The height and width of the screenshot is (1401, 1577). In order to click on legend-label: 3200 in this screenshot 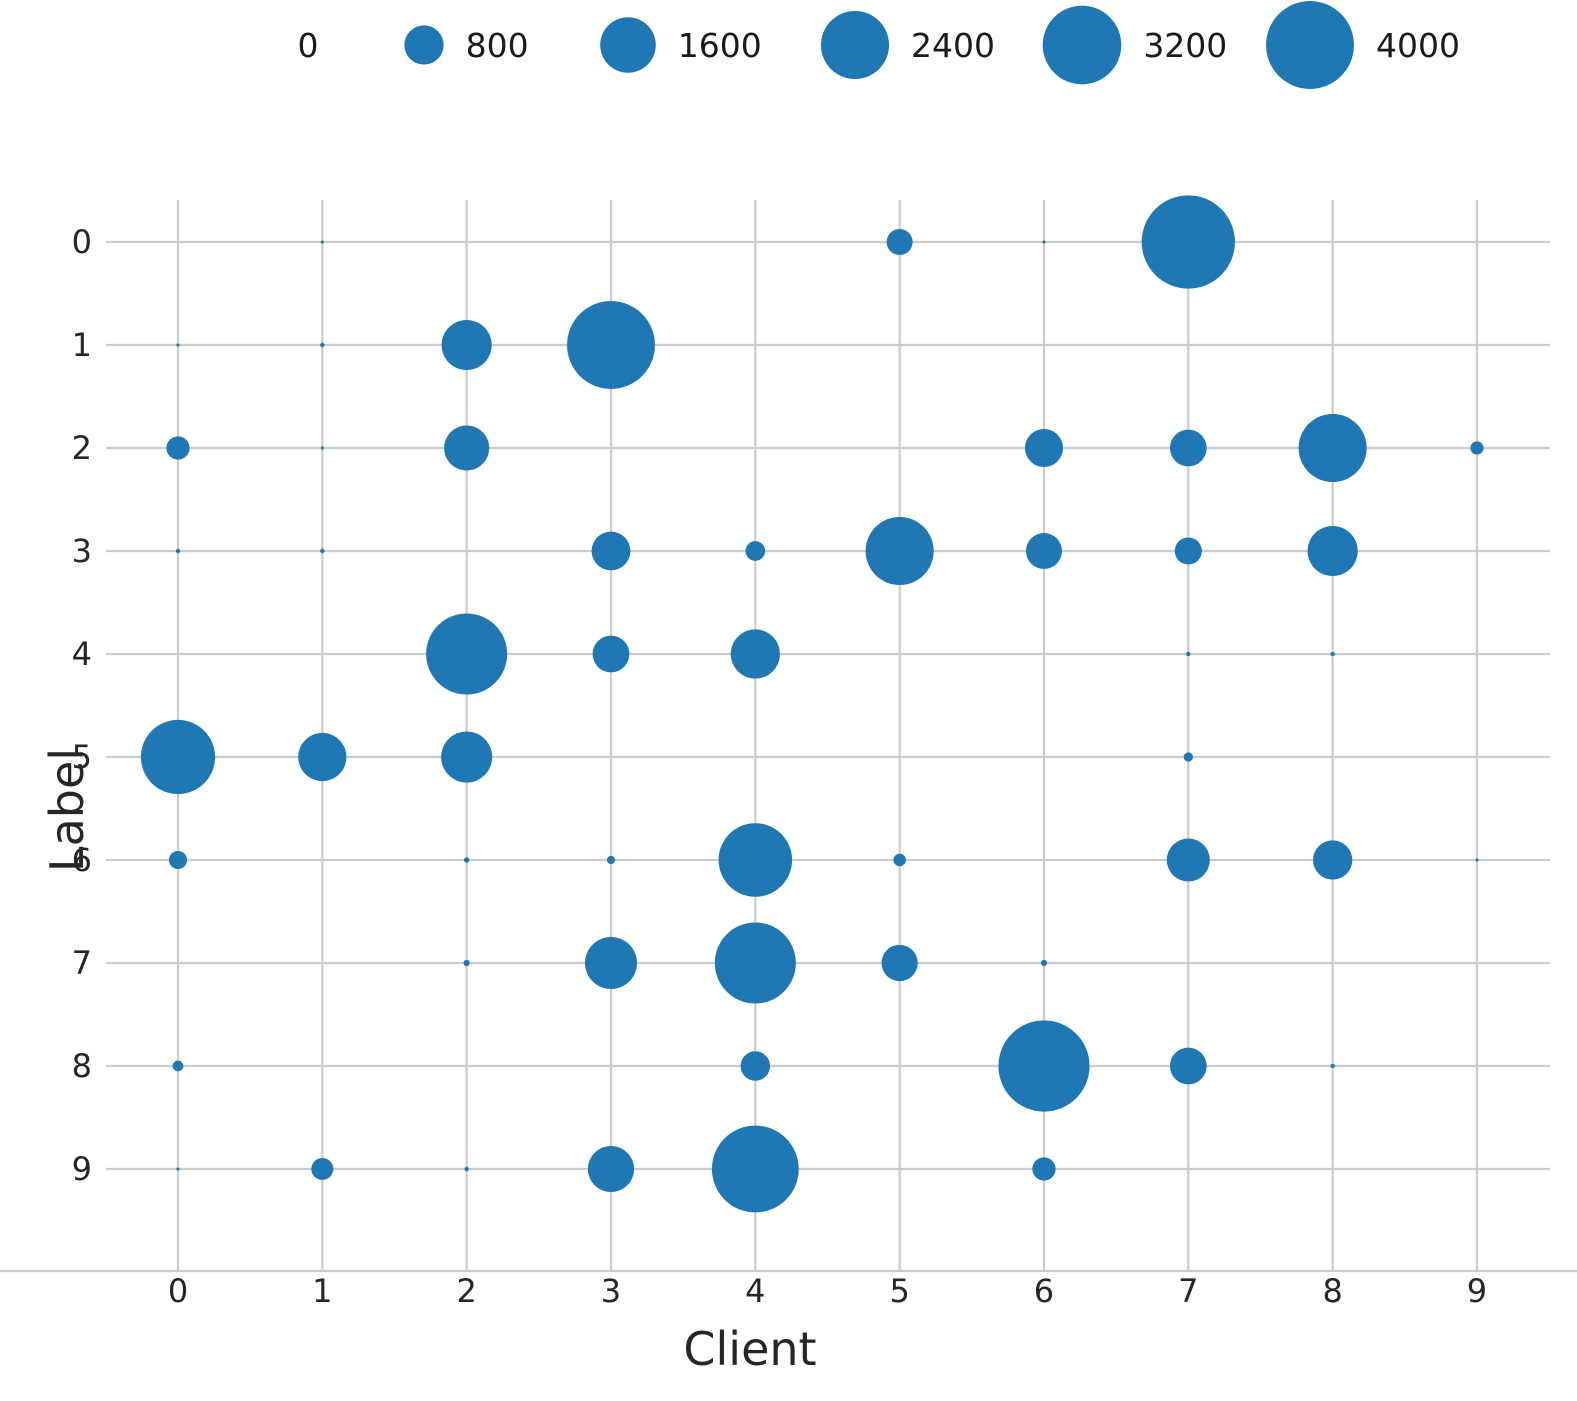, I will do `click(1185, 45)`.